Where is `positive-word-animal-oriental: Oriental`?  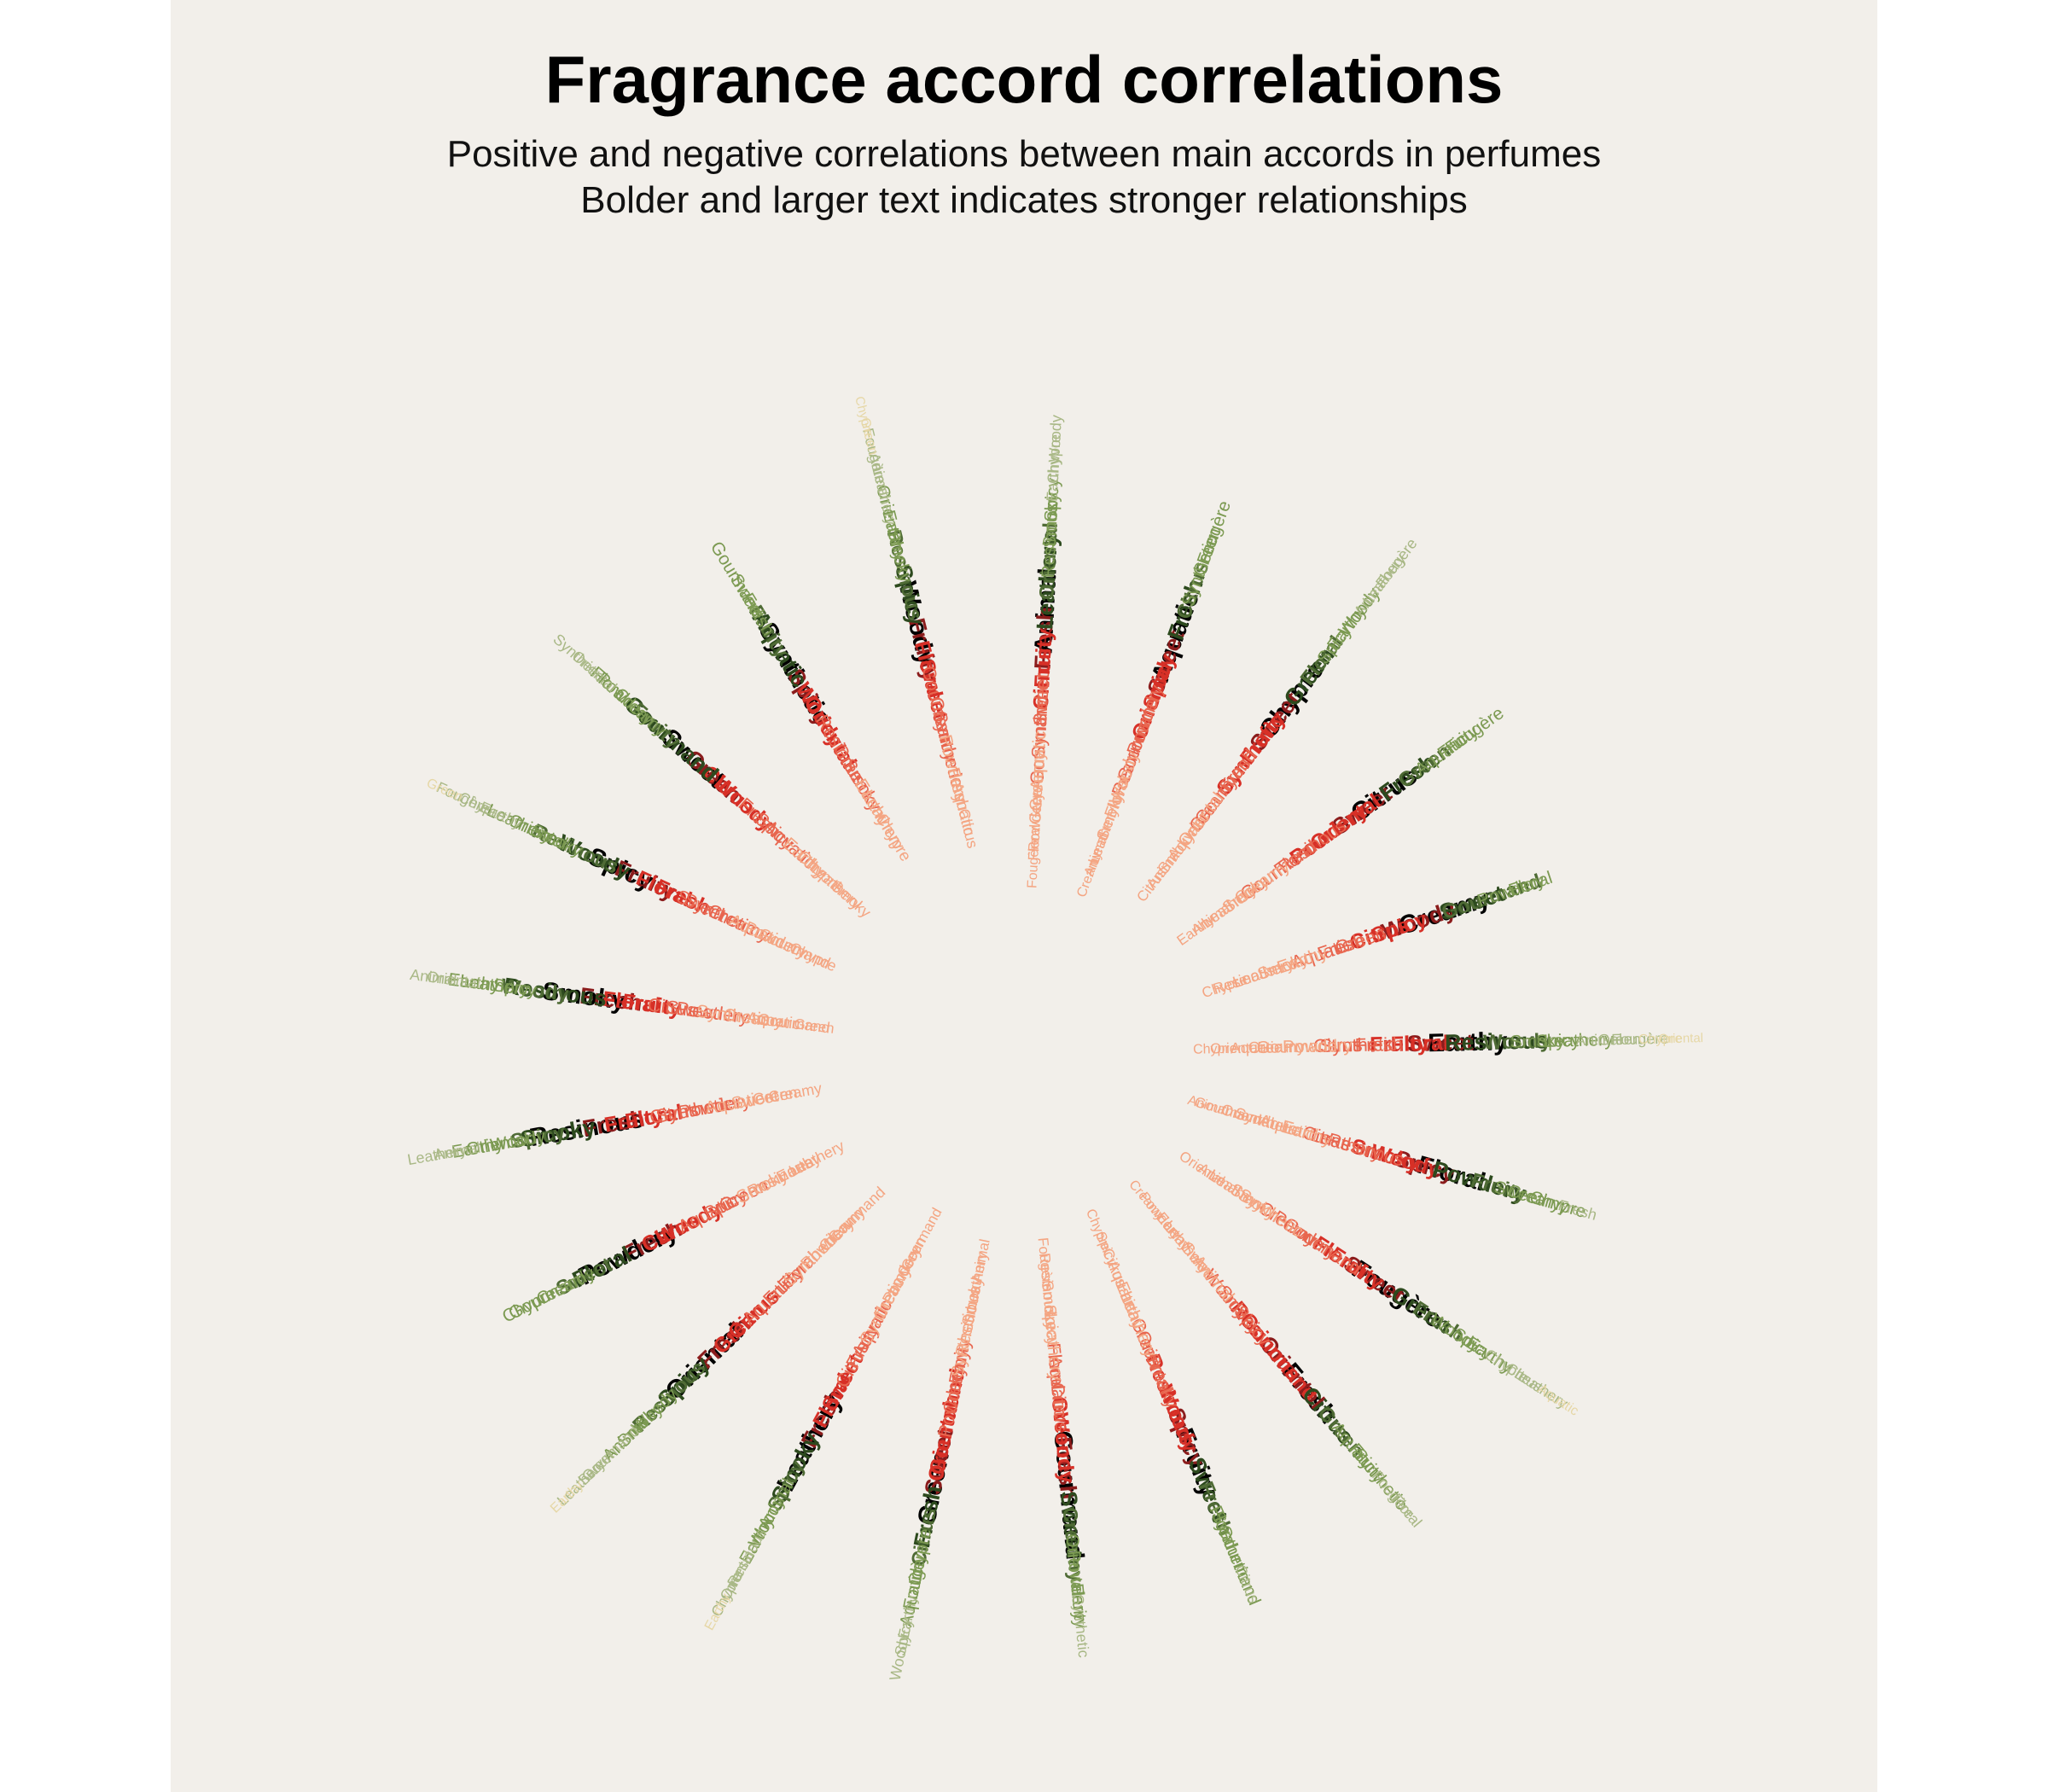
positive-word-animal-oriental: Oriental is located at coordinates (1048, 561).